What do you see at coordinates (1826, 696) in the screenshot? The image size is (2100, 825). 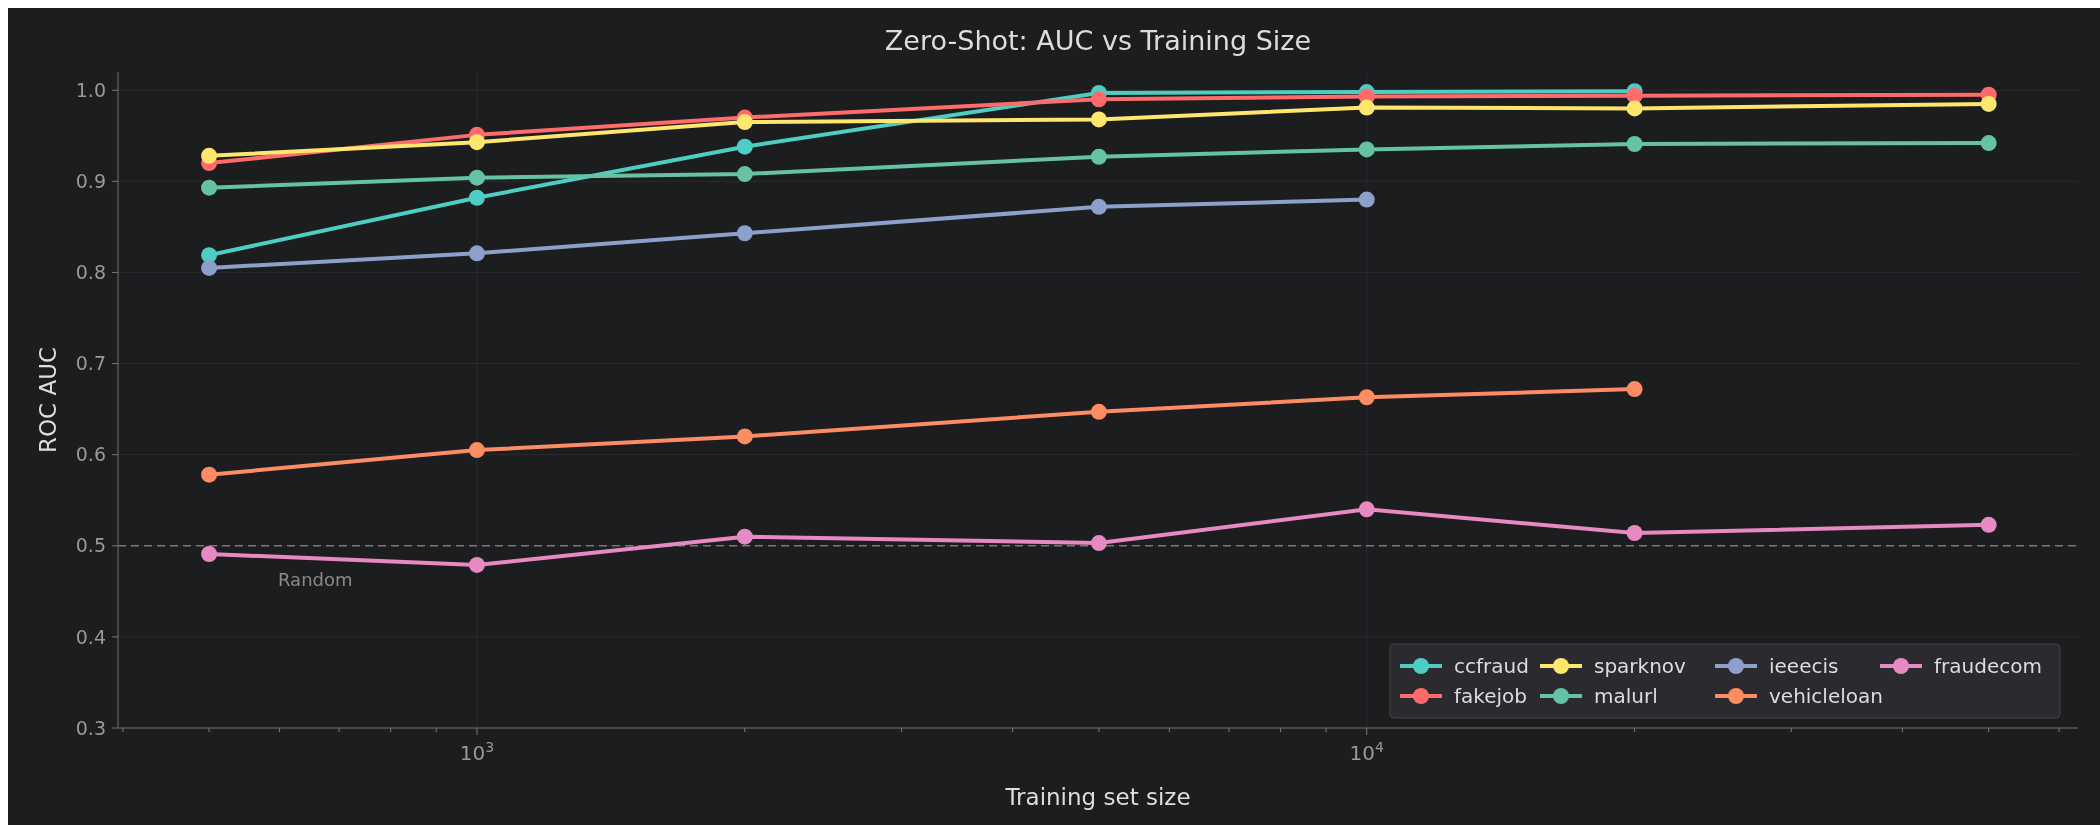 I see `legend-label: vehicleloan` at bounding box center [1826, 696].